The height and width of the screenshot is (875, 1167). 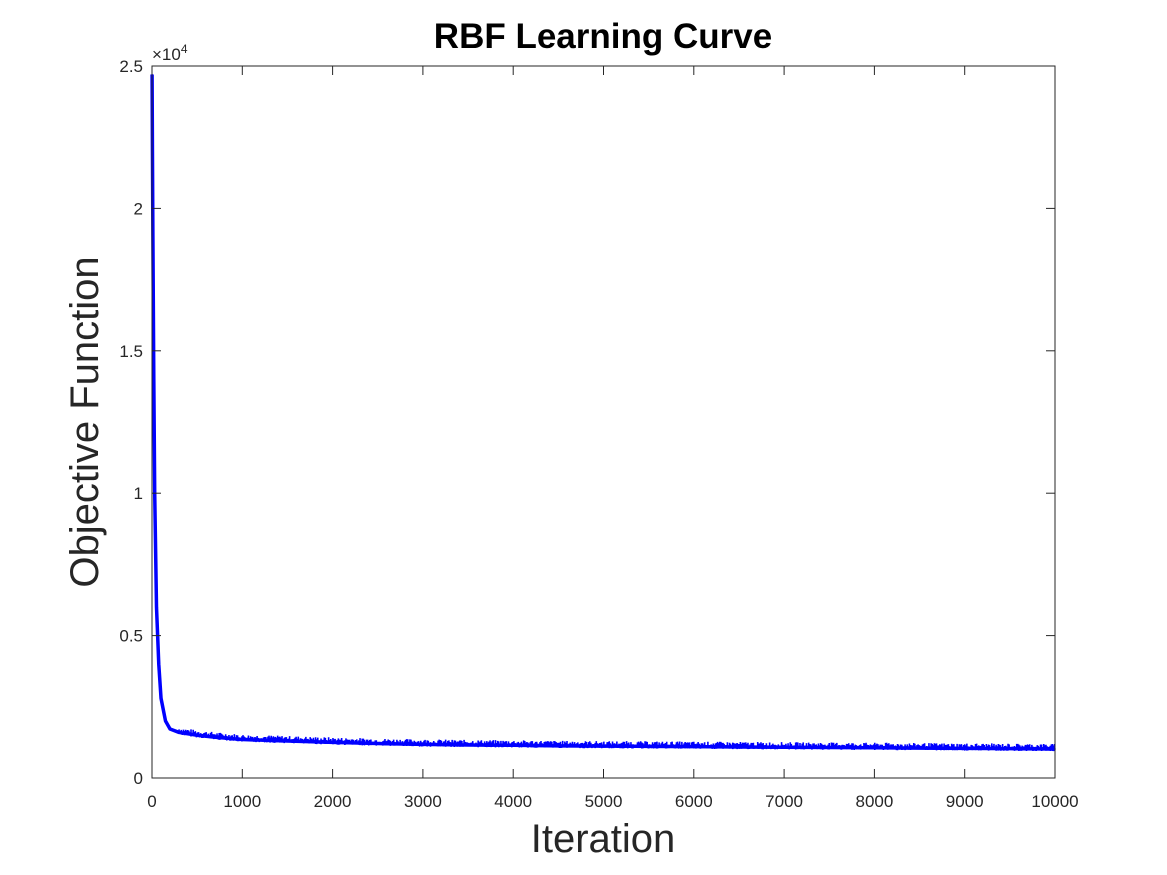 What do you see at coordinates (131, 636) in the screenshot?
I see `y-tick-label: 0.5` at bounding box center [131, 636].